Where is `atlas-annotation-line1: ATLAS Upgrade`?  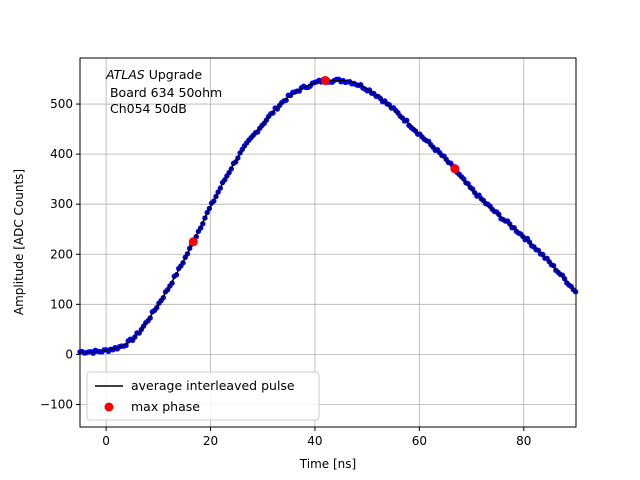 atlas-annotation-line1: ATLAS Upgrade is located at coordinates (153, 74).